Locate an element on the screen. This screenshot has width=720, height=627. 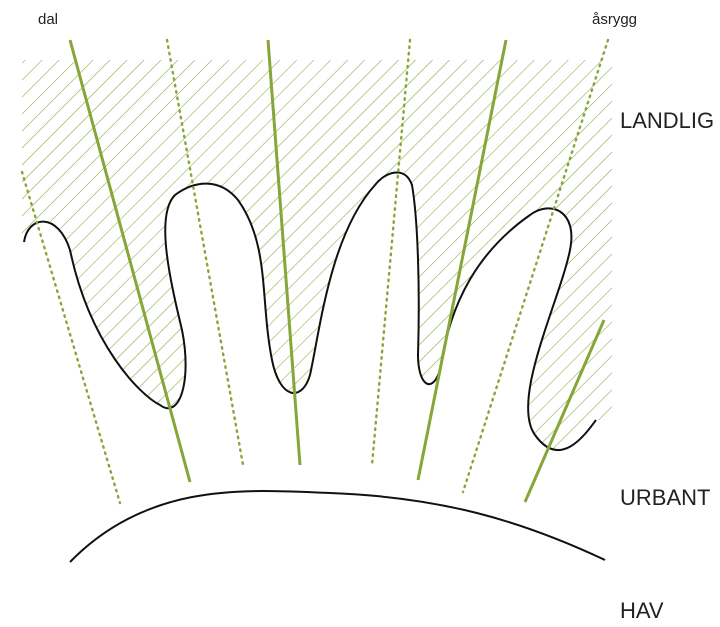
coastline is located at coordinates (337, 526).